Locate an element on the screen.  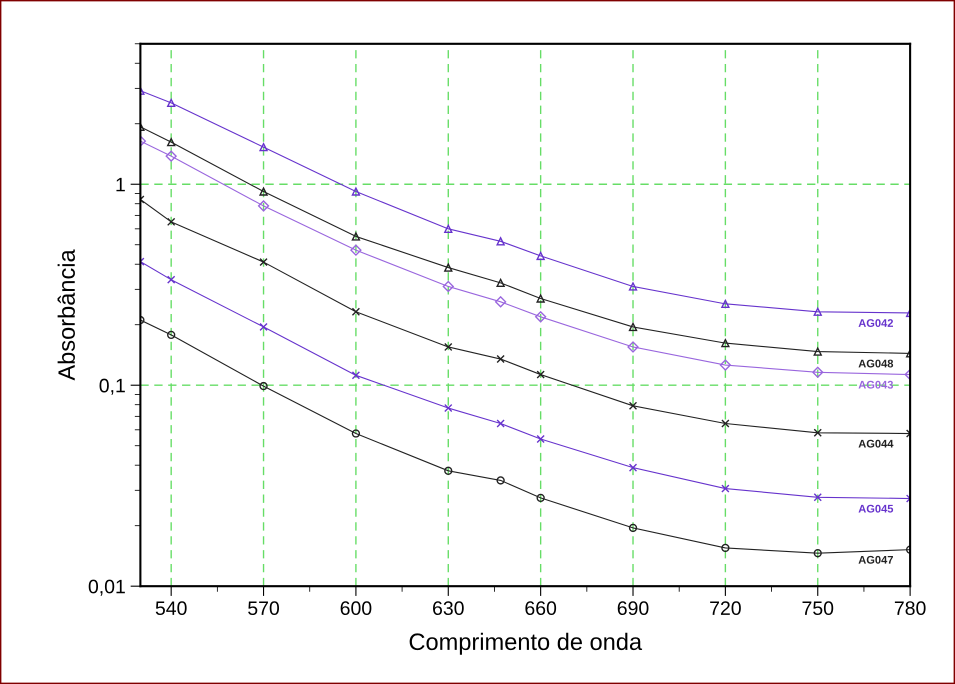
x-tick-label: 570 is located at coordinates (264, 608).